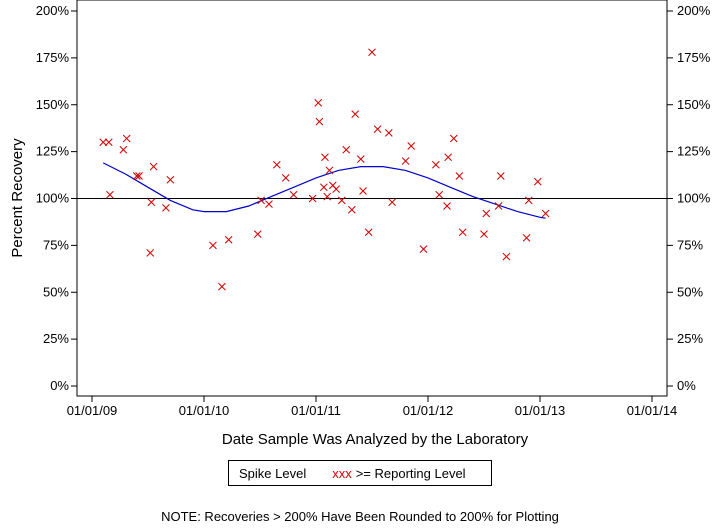 Image resolution: width=720 pixels, height=528 pixels. I want to click on y-tick-label-left: 200%, so click(53, 10).